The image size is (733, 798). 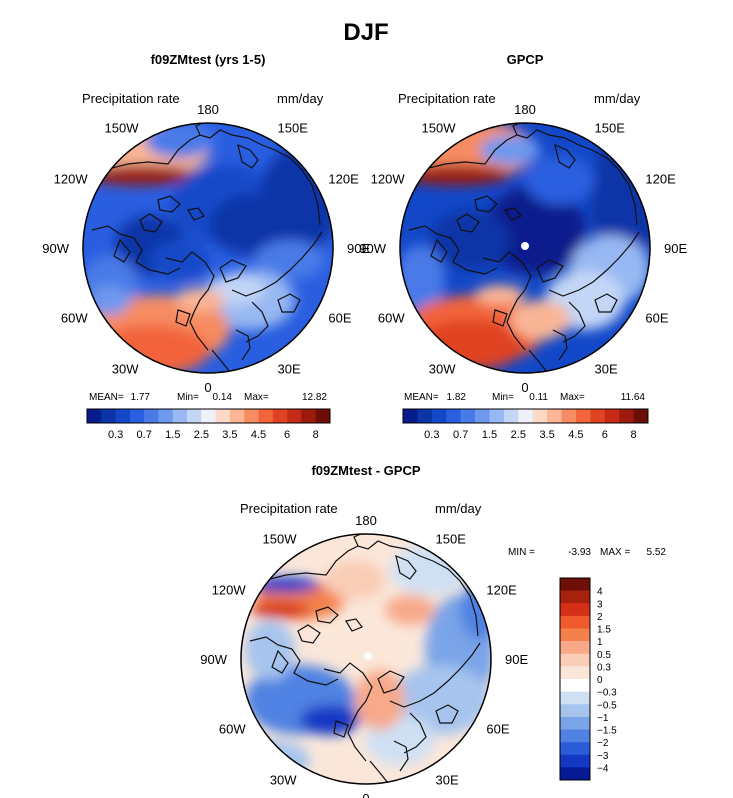 What do you see at coordinates (283, 779) in the screenshot?
I see `lon-label-diff: 30W` at bounding box center [283, 779].